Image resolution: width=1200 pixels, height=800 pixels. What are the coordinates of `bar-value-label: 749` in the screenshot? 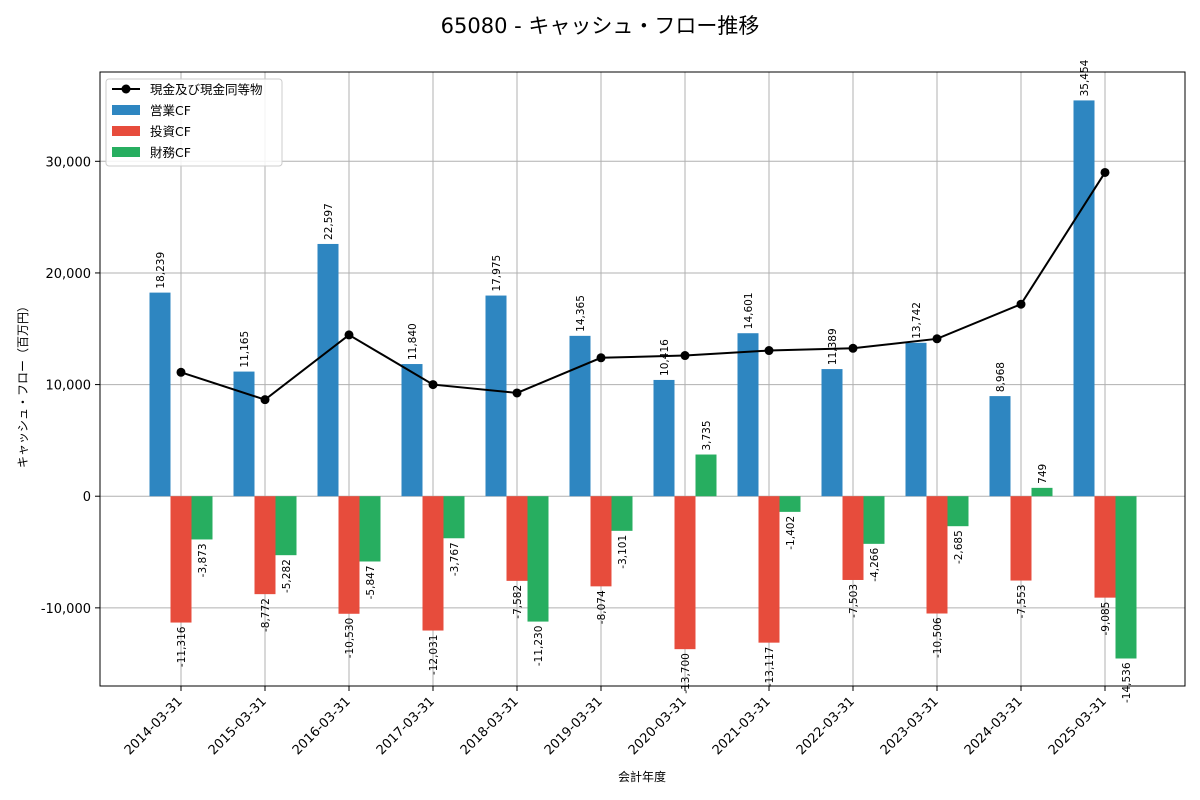 It's located at (1043, 474).